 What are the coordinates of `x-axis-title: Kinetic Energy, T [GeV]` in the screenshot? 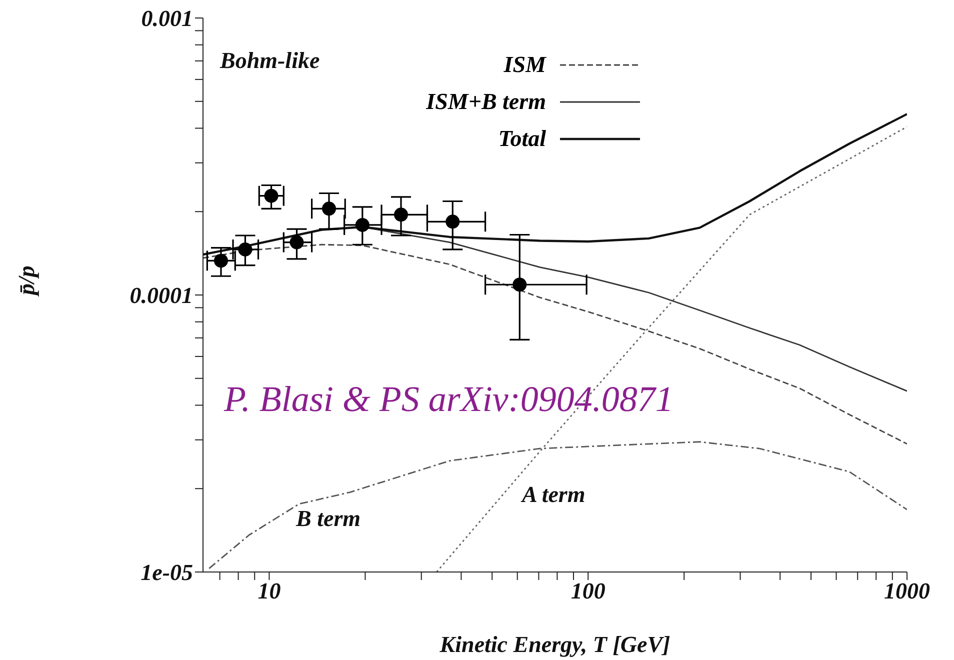 It's located at (554, 644).